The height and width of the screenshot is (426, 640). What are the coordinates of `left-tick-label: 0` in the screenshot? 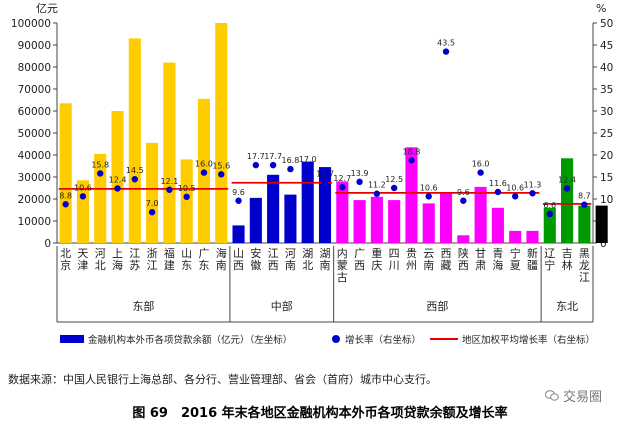 It's located at (47, 244).